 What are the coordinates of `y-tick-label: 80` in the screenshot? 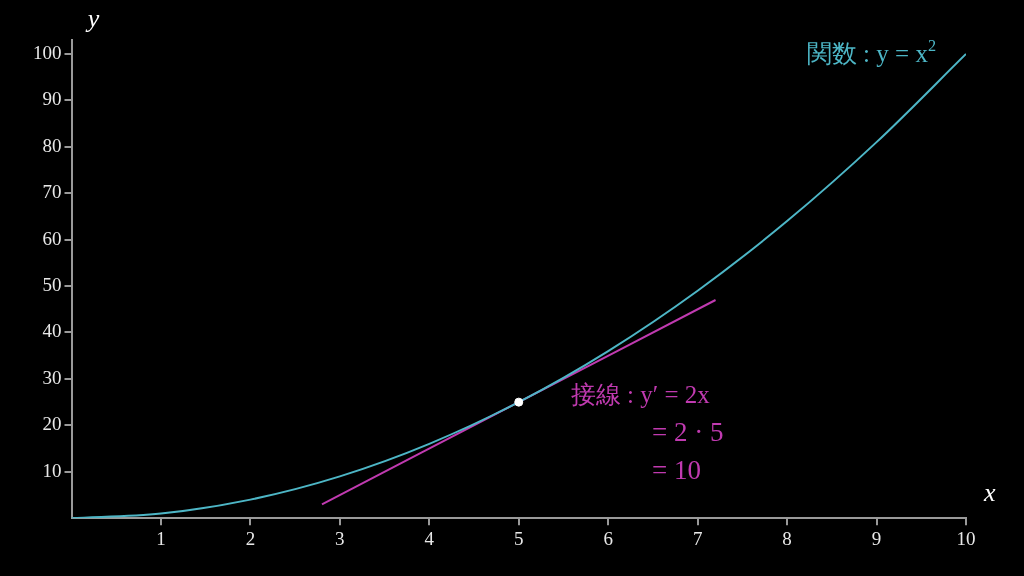 It's located at (52, 145).